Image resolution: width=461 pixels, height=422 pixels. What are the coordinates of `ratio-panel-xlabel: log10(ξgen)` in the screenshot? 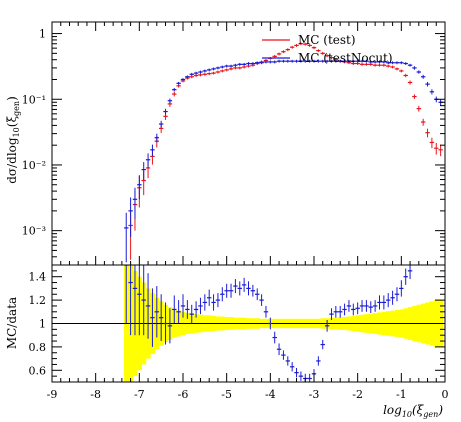 It's located at (413, 411).